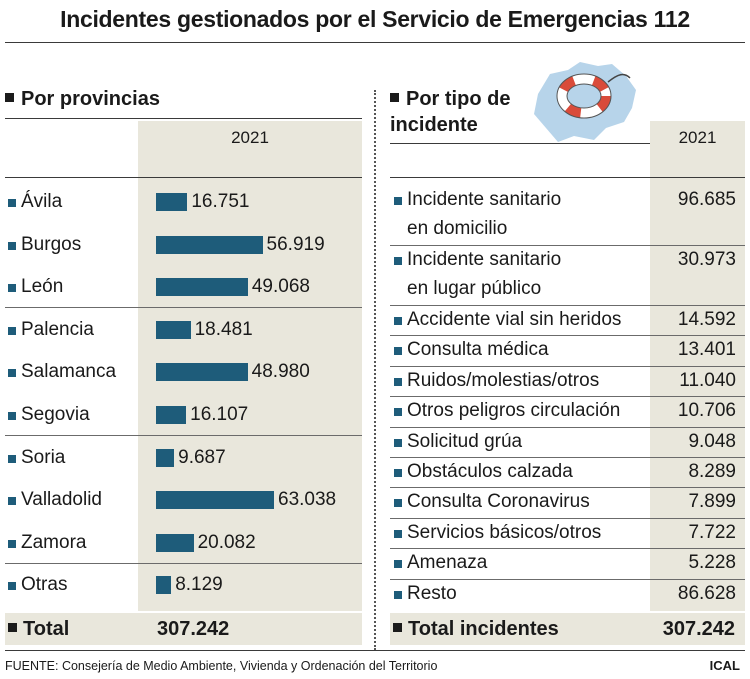 The height and width of the screenshot is (679, 750). Describe the element at coordinates (724, 665) in the screenshot. I see `brand-label: ICAL` at that location.